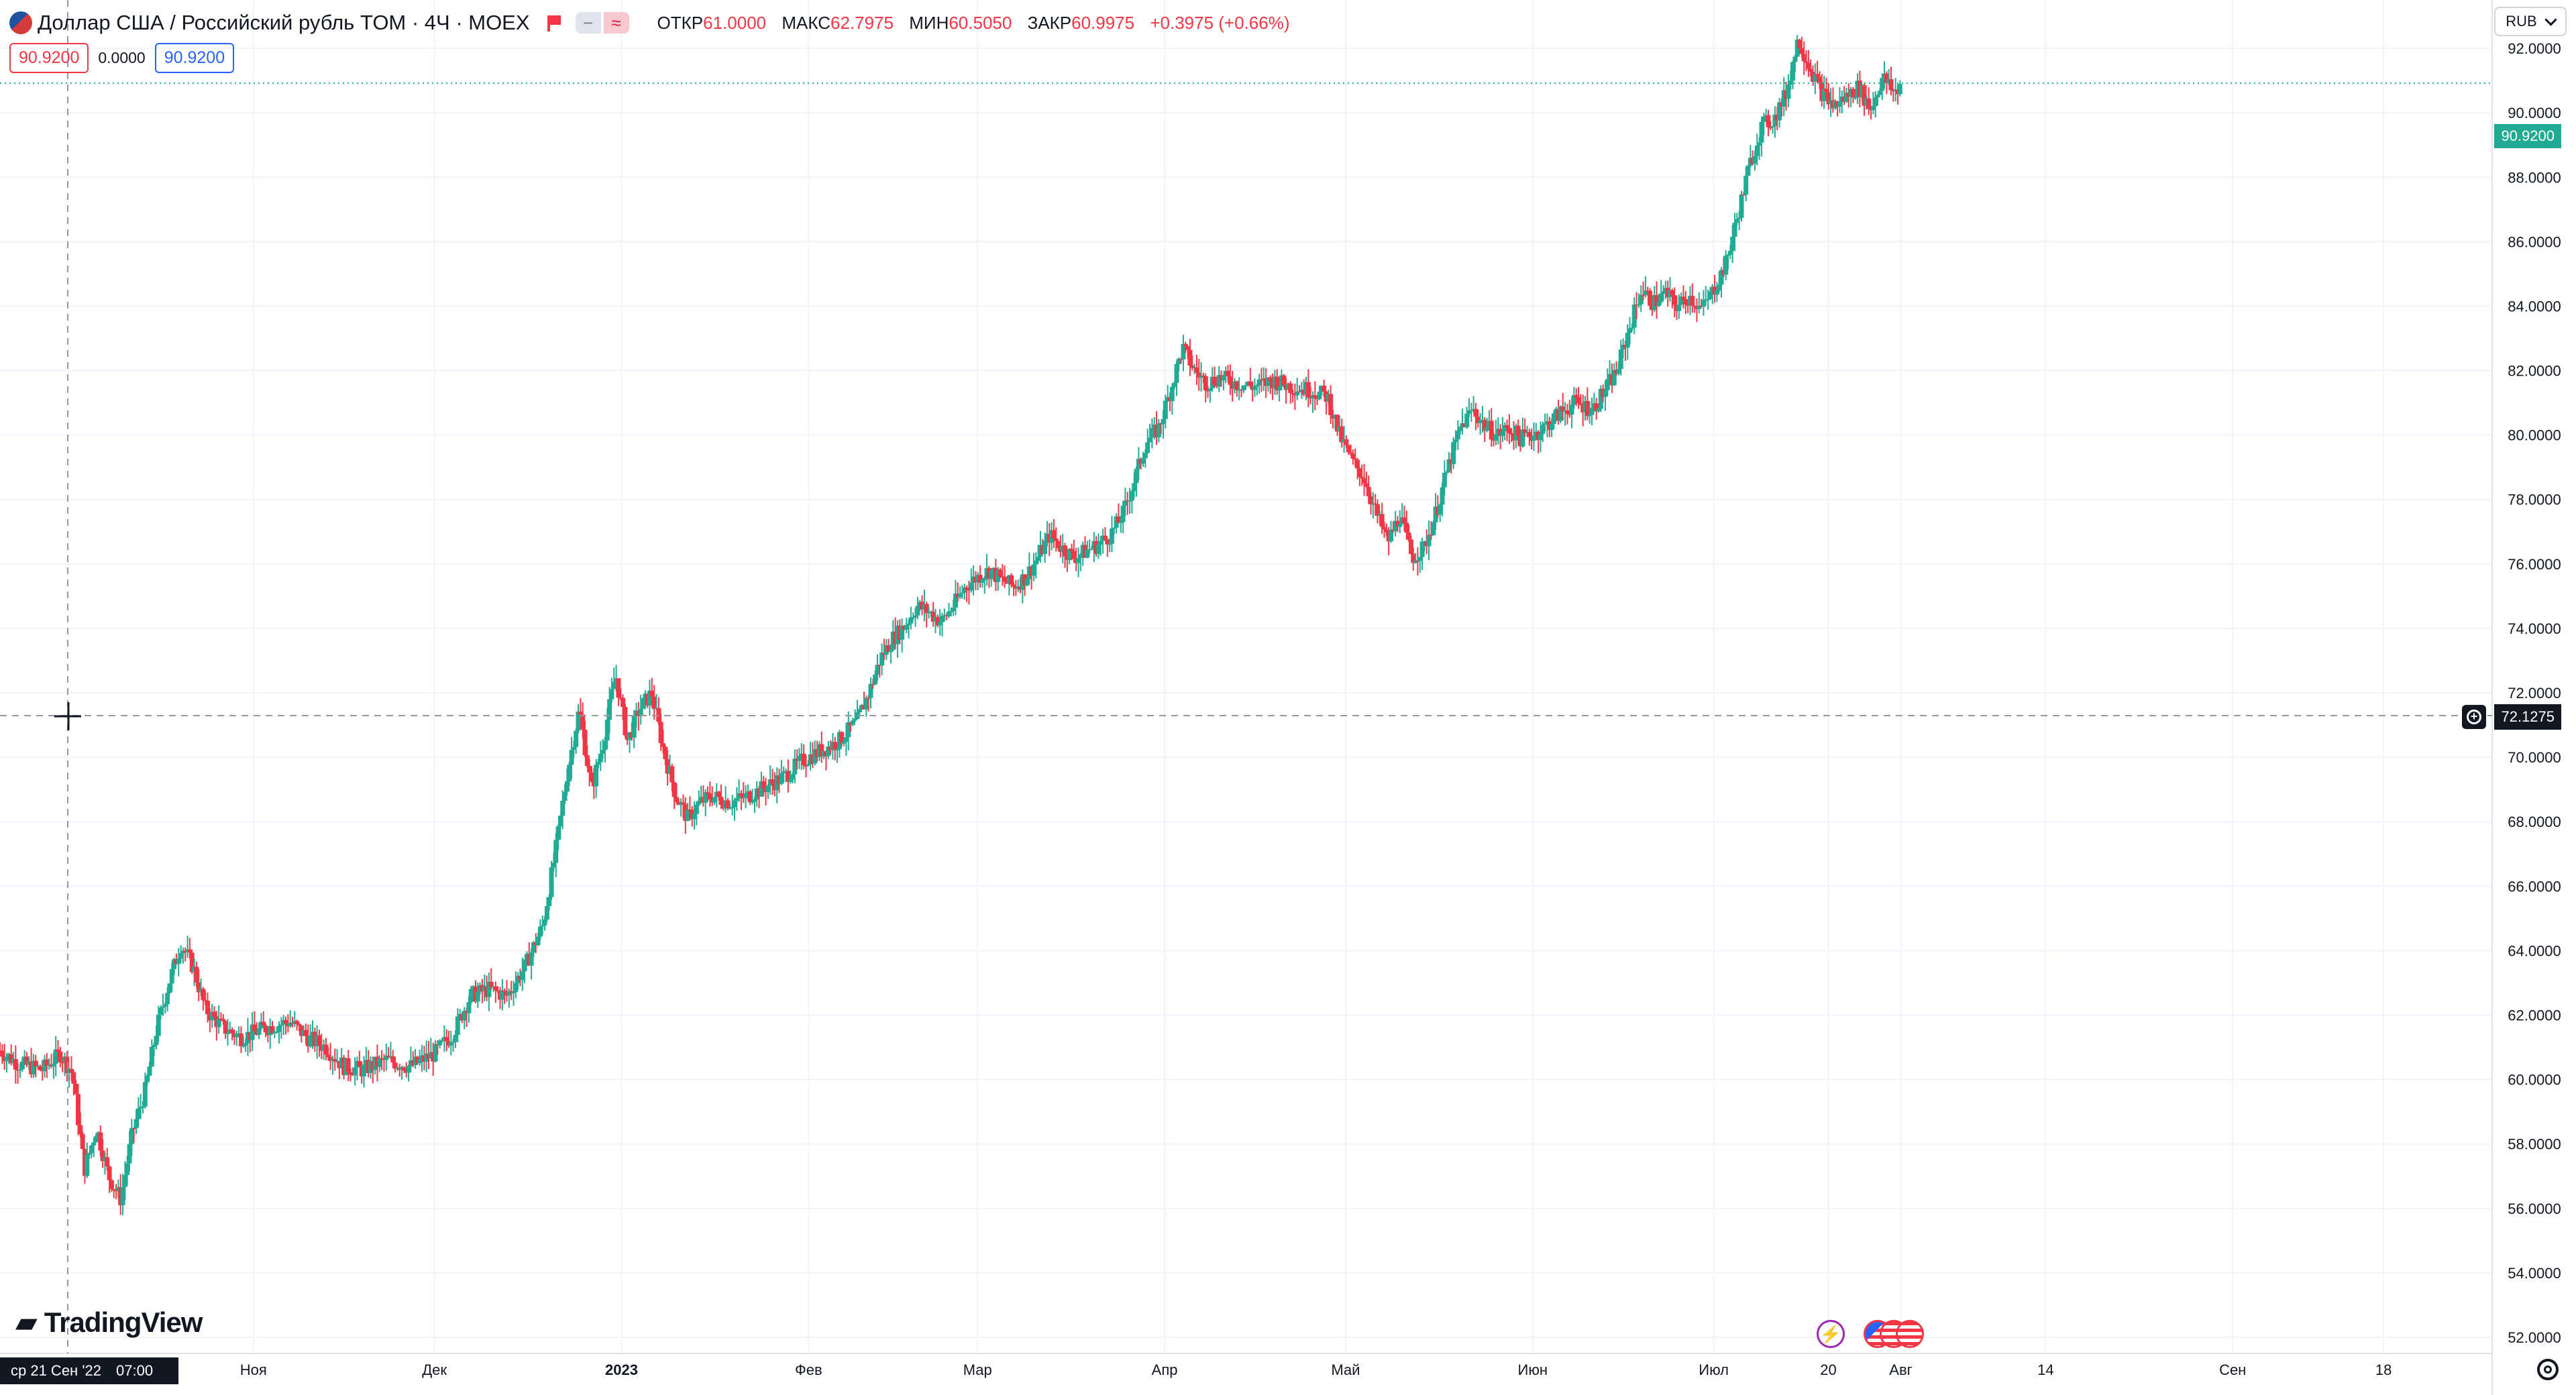 This screenshot has width=2576, height=1395. I want to click on time-axis-labels: Ноя Дек 2023 Фев Мар Апр Май Июн Июл 20 Авг 14 Сен 18, so click(1316, 1369).